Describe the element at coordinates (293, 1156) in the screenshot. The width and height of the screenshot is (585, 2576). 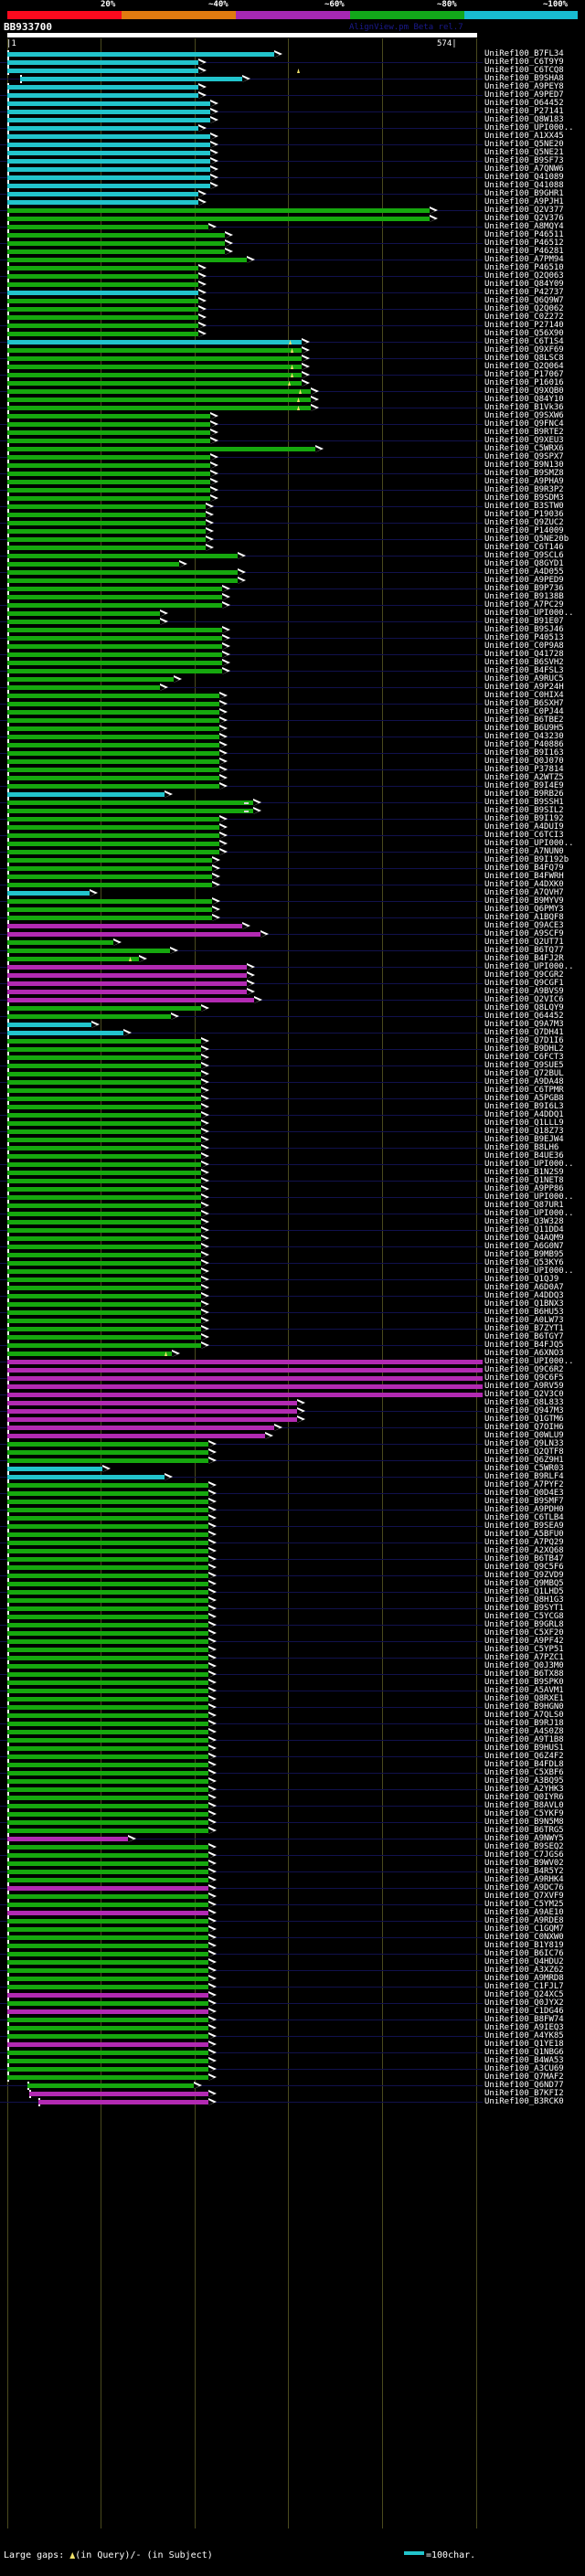
I see `alignment-row: UniRef100_B4UE36` at that location.